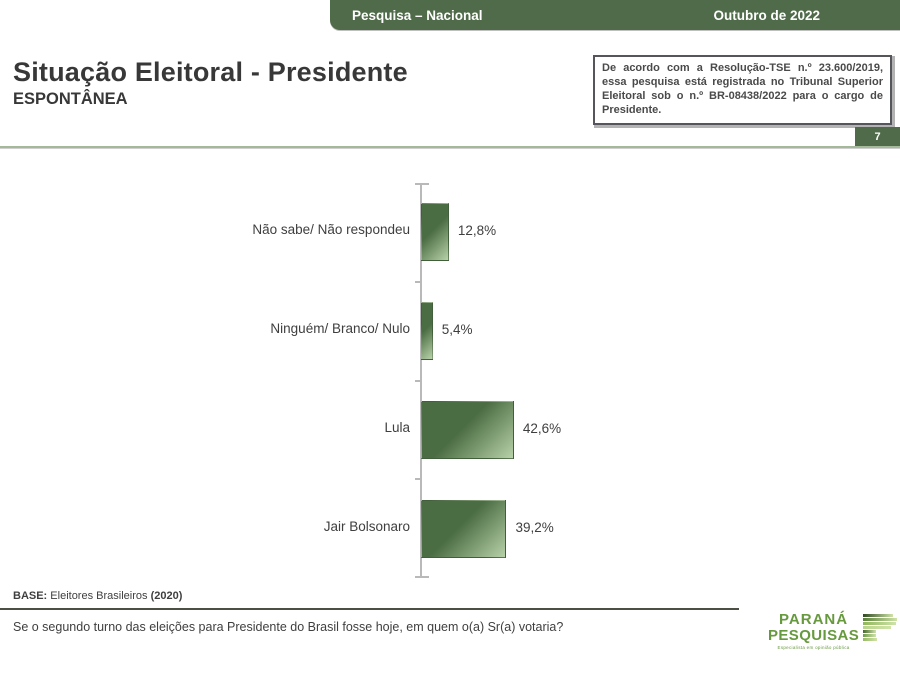 This screenshot has width=900, height=674. Describe the element at coordinates (457, 330) in the screenshot. I see `bar-value-label: 5,4%` at that location.